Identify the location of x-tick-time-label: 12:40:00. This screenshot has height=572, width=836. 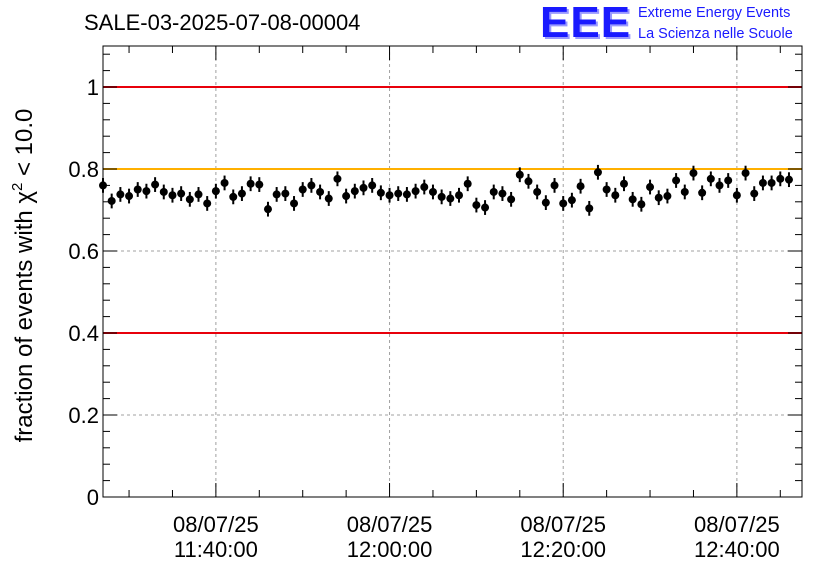
(737, 549).